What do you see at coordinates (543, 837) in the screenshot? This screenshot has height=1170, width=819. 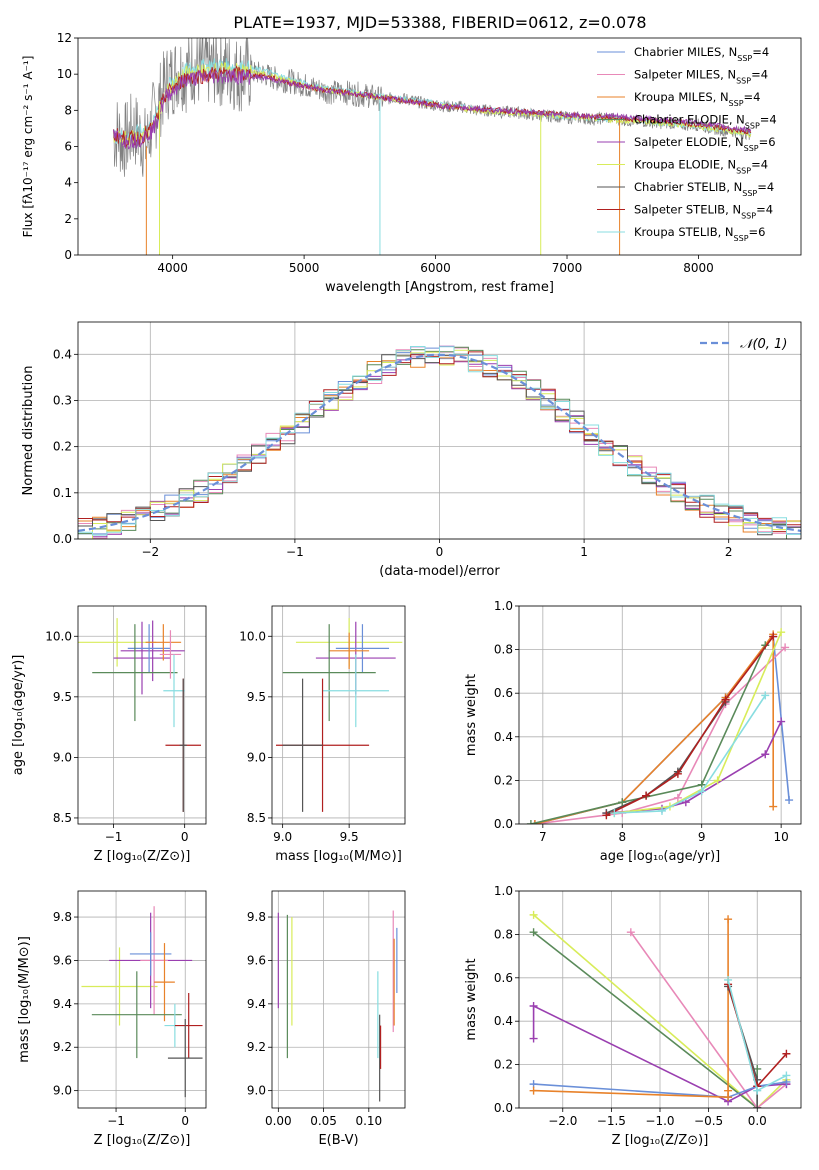 I see `mass-weight-vs-age-xtick-label-0: 7` at bounding box center [543, 837].